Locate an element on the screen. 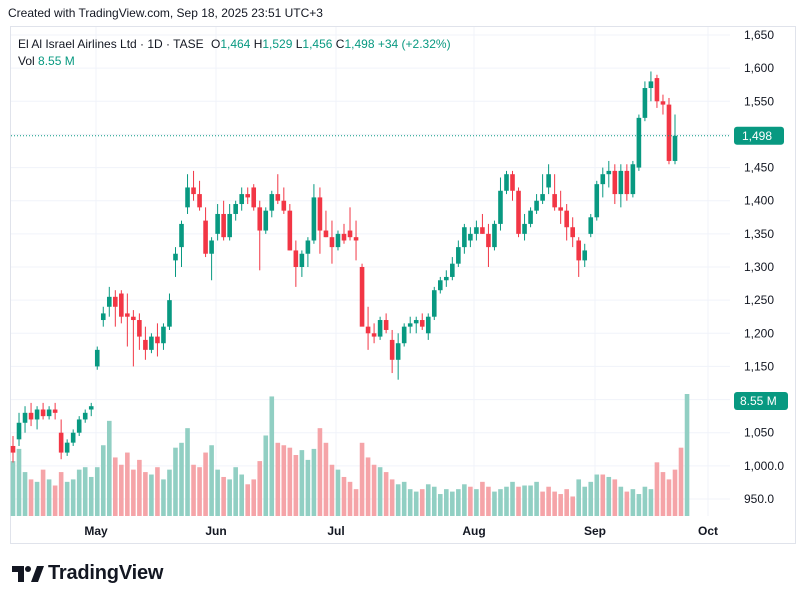 This screenshot has width=807, height=604. y-tick-label: 1,050 is located at coordinates (759, 433).